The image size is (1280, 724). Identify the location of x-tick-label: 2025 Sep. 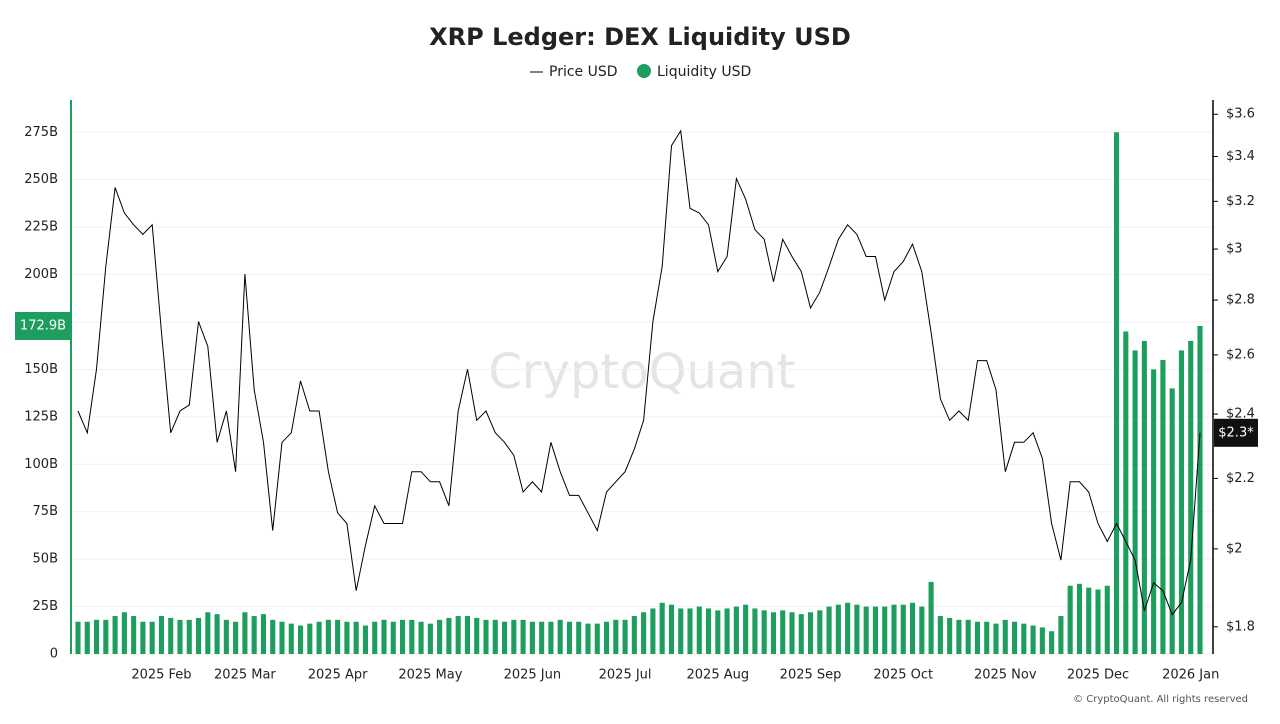
(811, 675).